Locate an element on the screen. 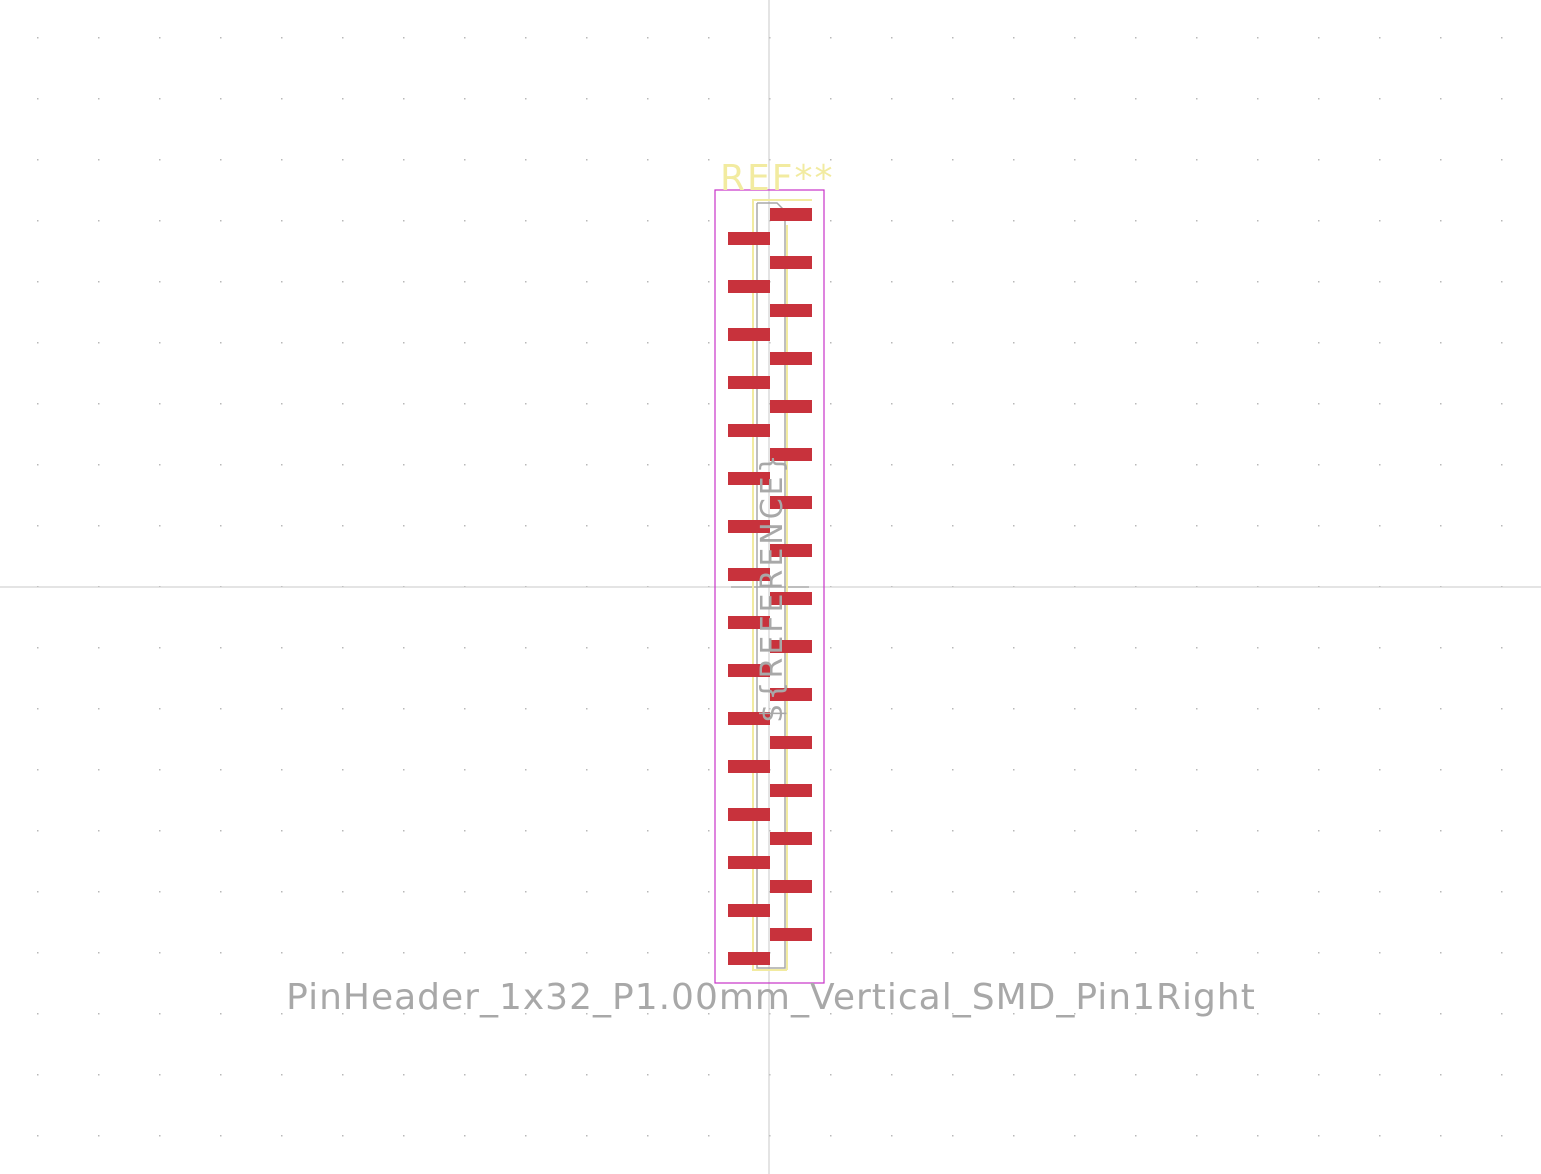 The image size is (1541, 1174). fab-reference-label: ${REFERENCE} is located at coordinates (772, 586).